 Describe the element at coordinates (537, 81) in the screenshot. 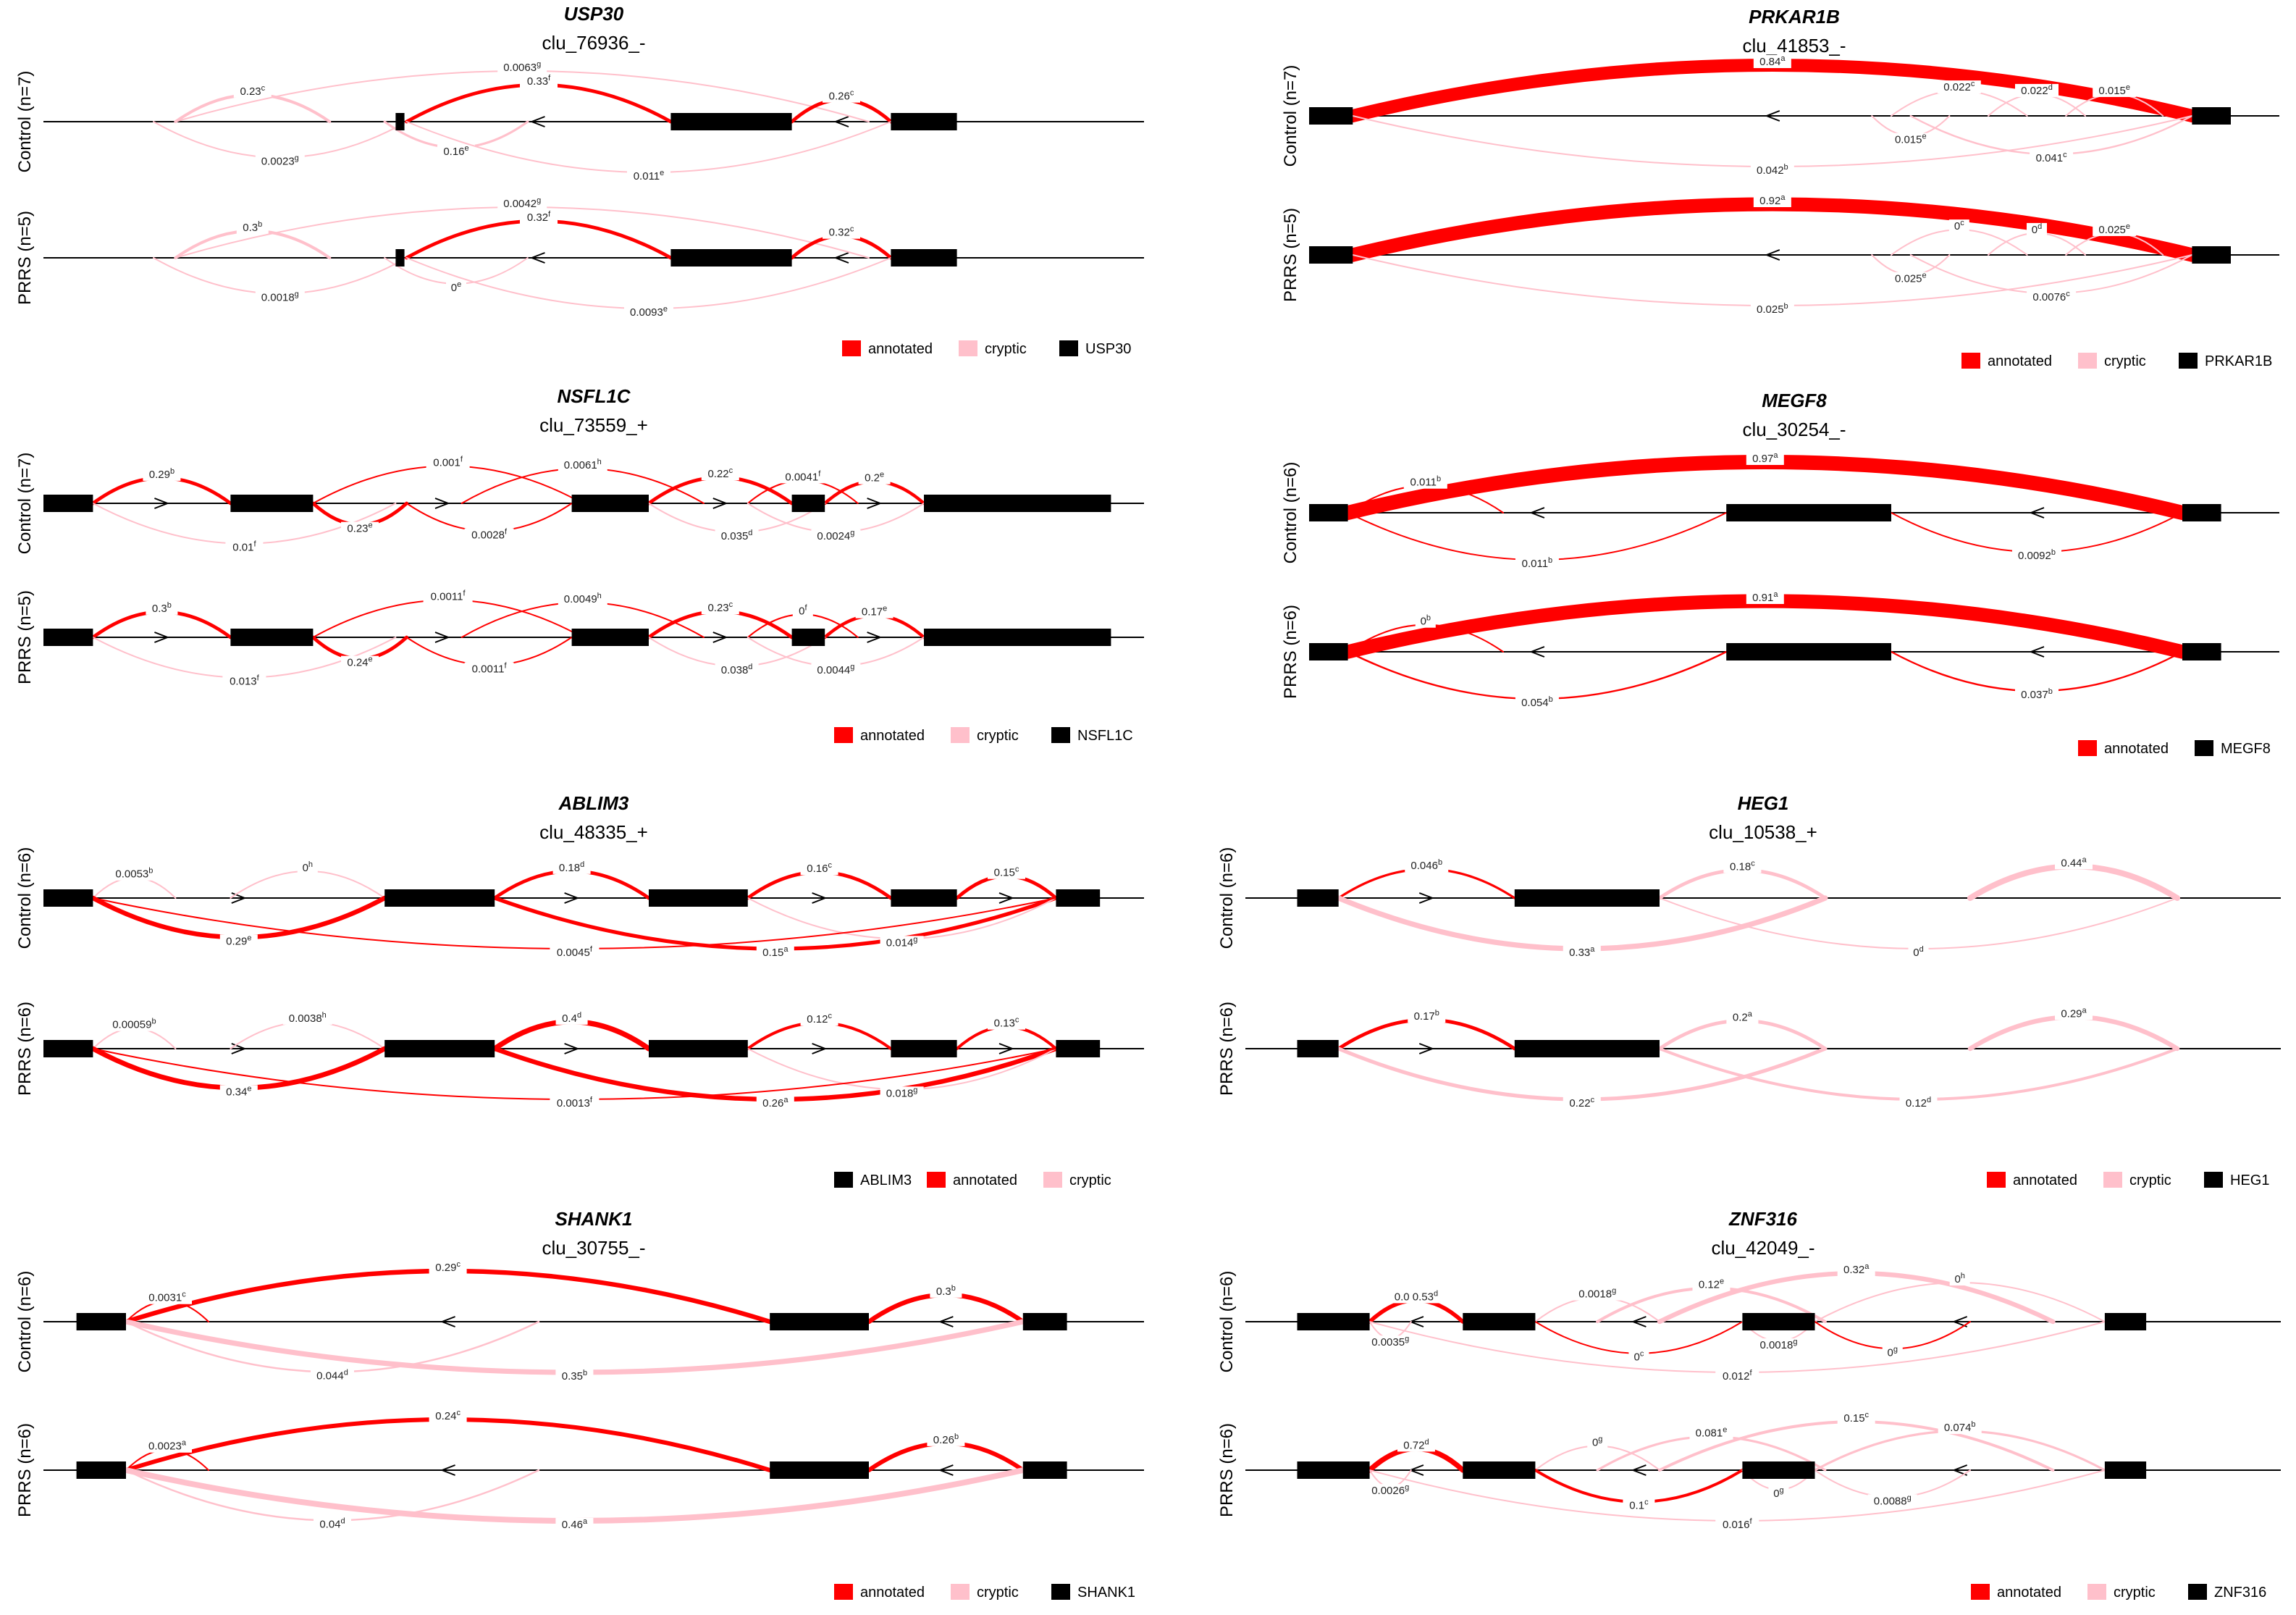

I see `junction-value: 0.33` at that location.